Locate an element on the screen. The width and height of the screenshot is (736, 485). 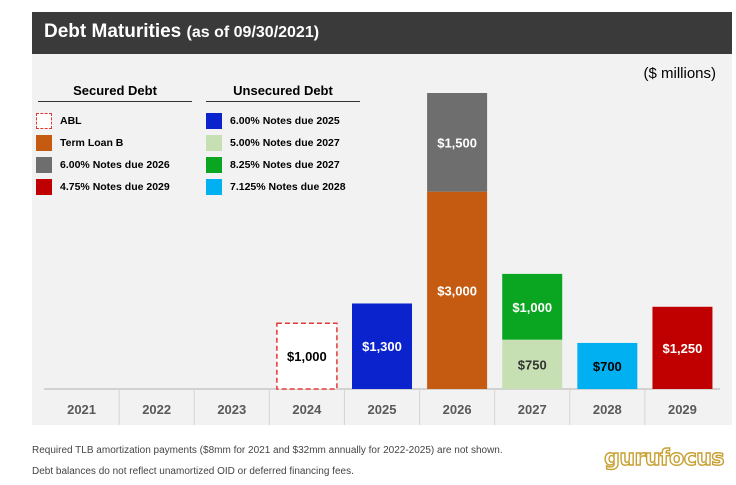
bar-data-label: $750 is located at coordinates (532, 364).